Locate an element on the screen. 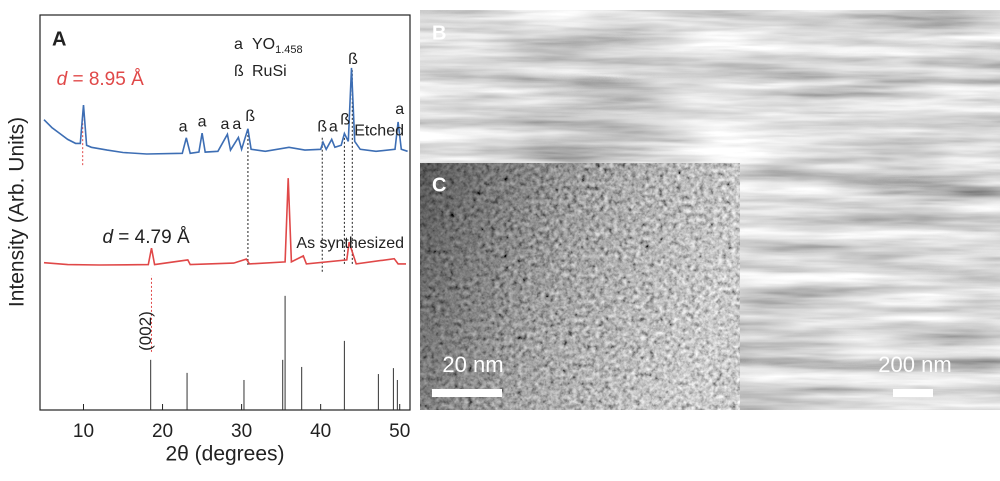 This screenshot has width=1000, height=481. miller-index: (002) is located at coordinates (145, 331).